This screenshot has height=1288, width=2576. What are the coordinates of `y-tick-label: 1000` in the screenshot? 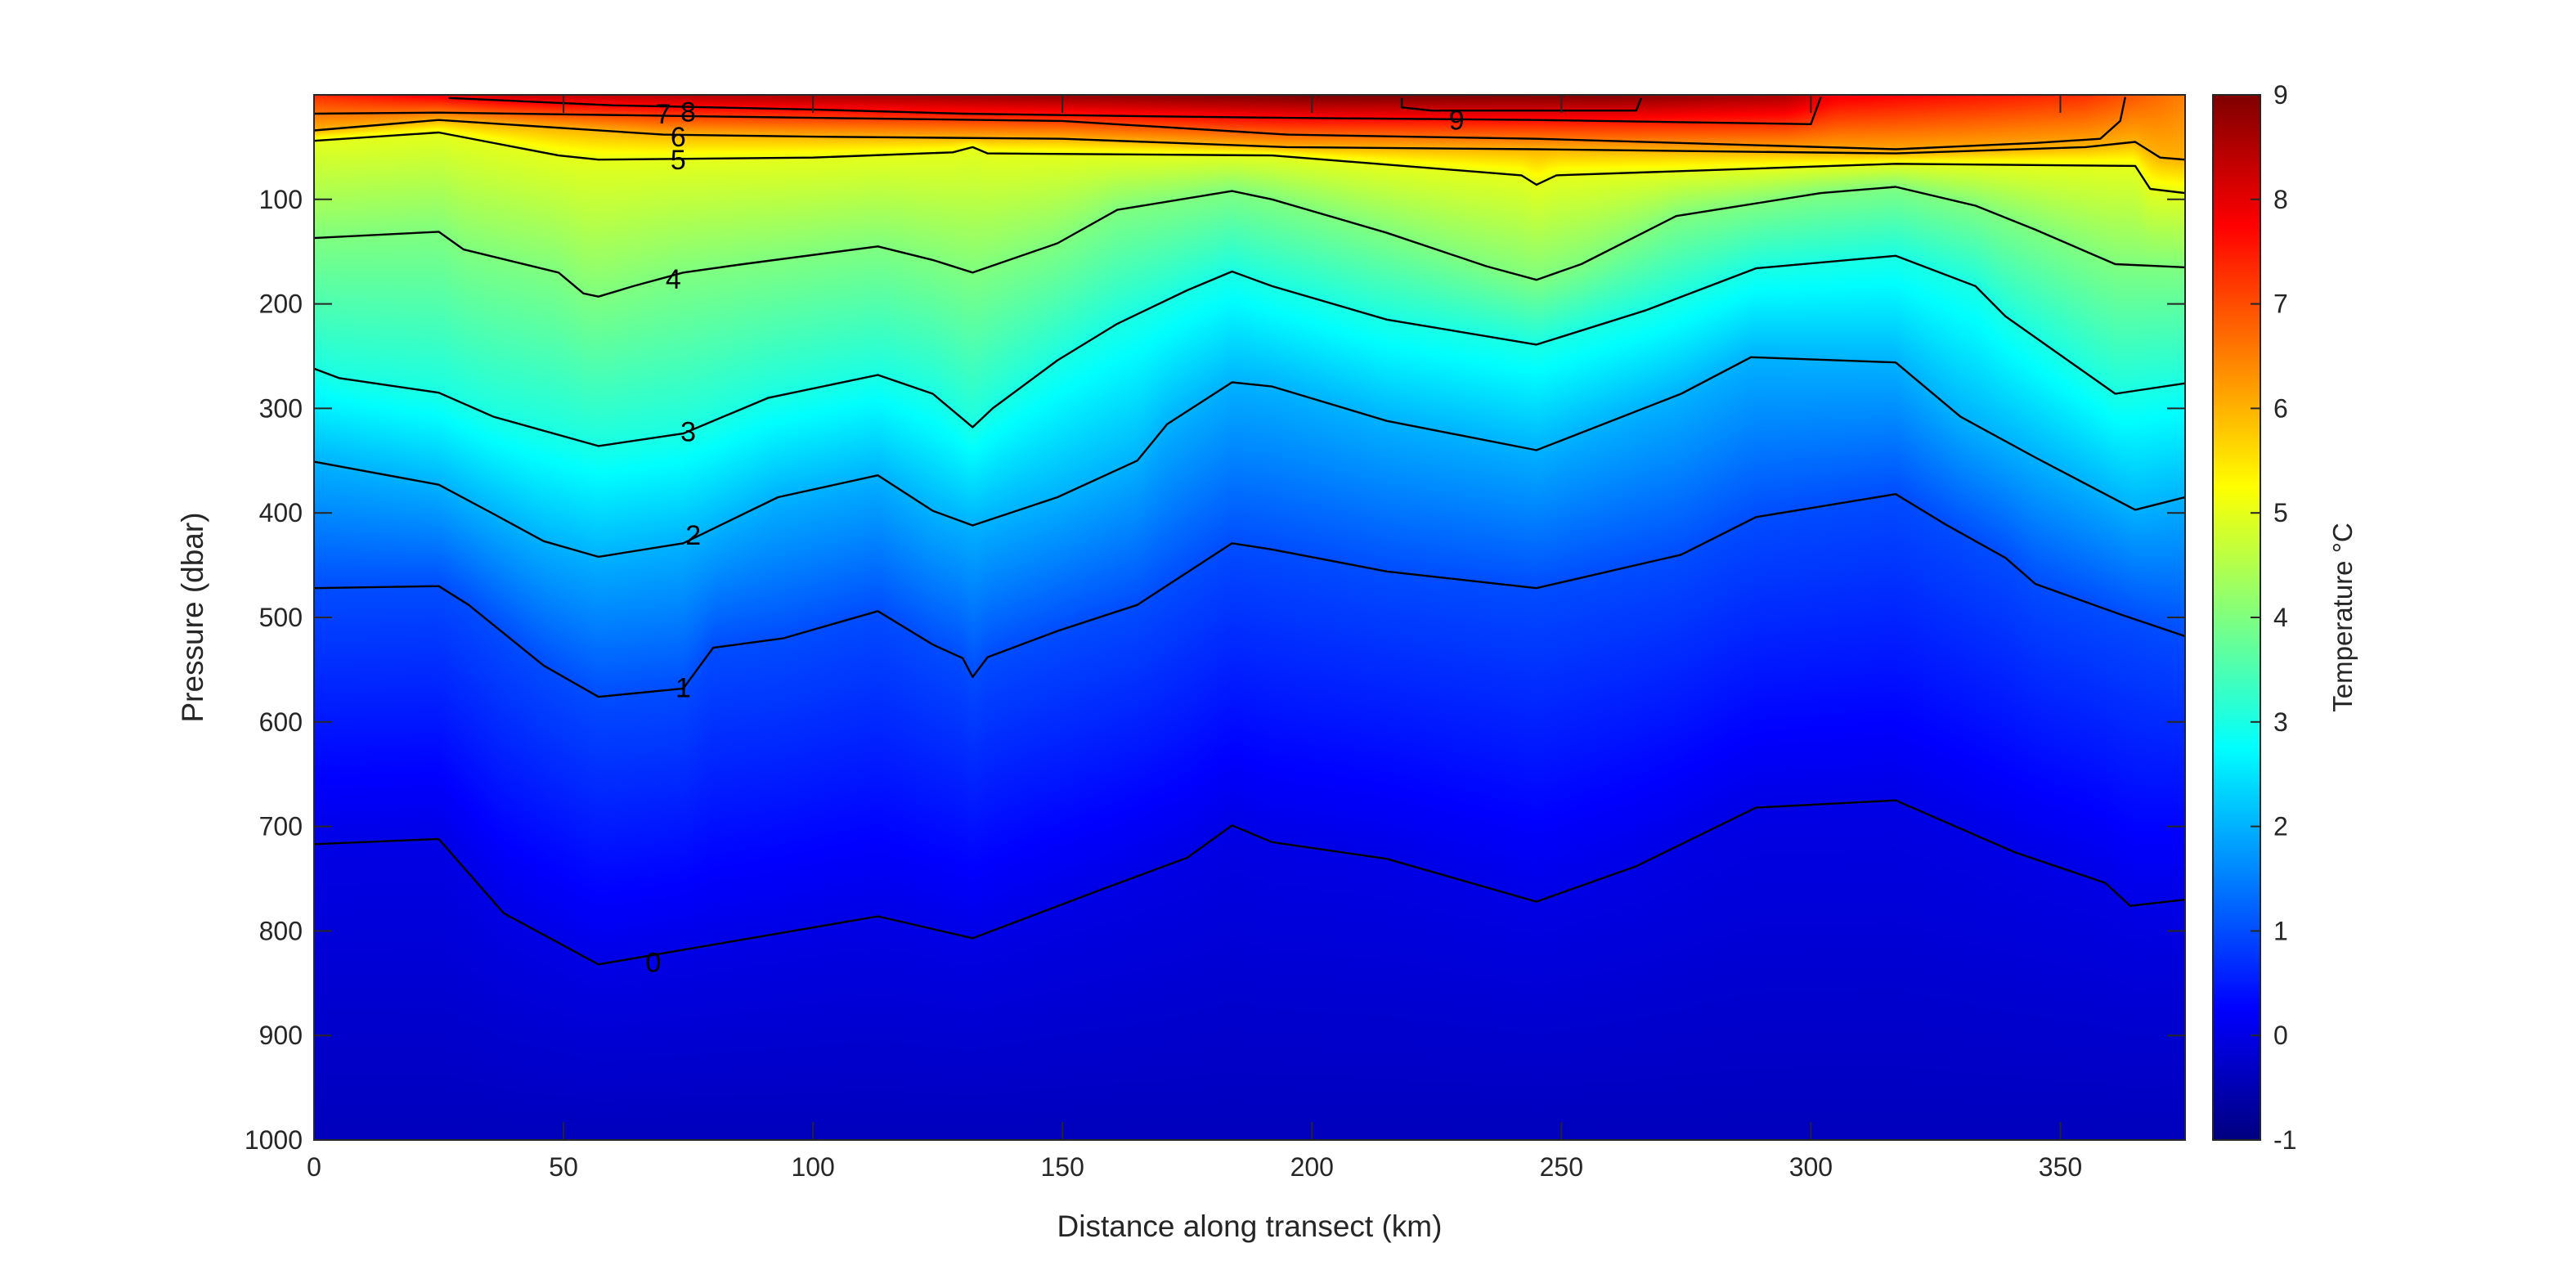 It's located at (274, 1140).